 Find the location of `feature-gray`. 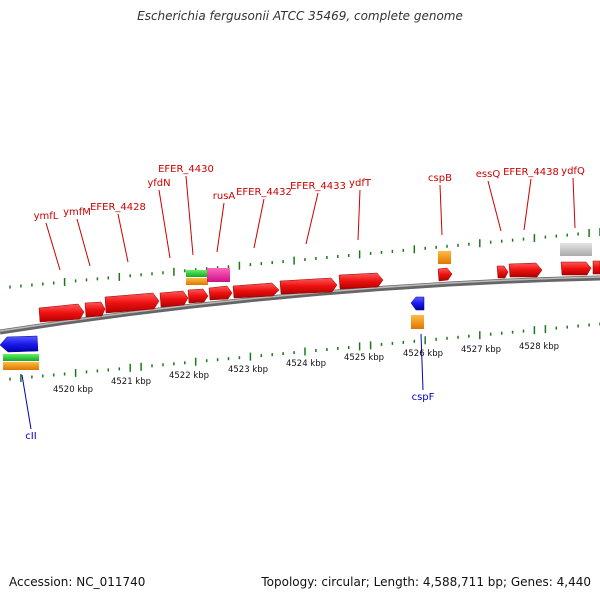

feature-gray is located at coordinates (576, 249).